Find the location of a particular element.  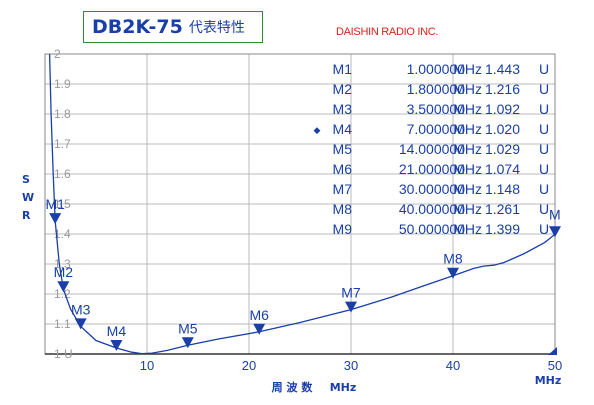

marker-row-freq: 7.000000 is located at coordinates (436, 129).